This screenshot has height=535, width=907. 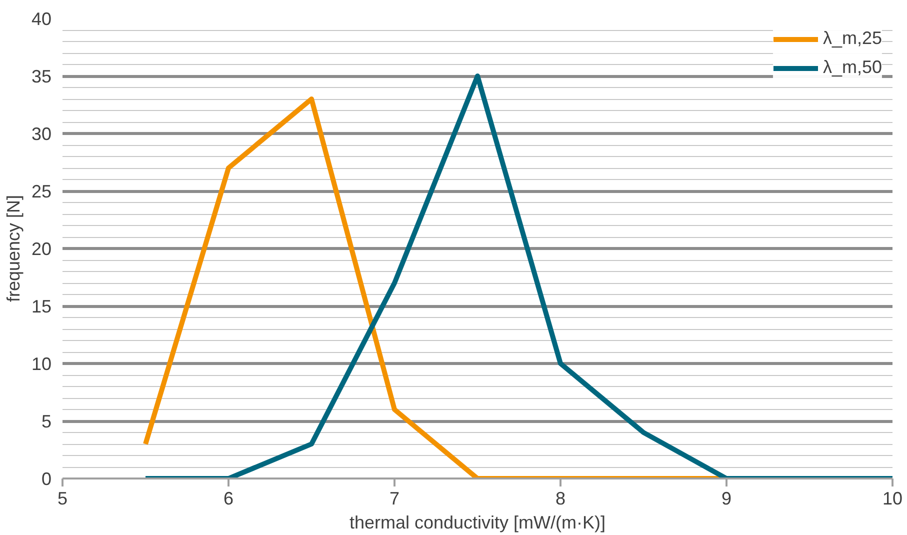 I want to click on x-tick-label: 5, so click(x=62, y=498).